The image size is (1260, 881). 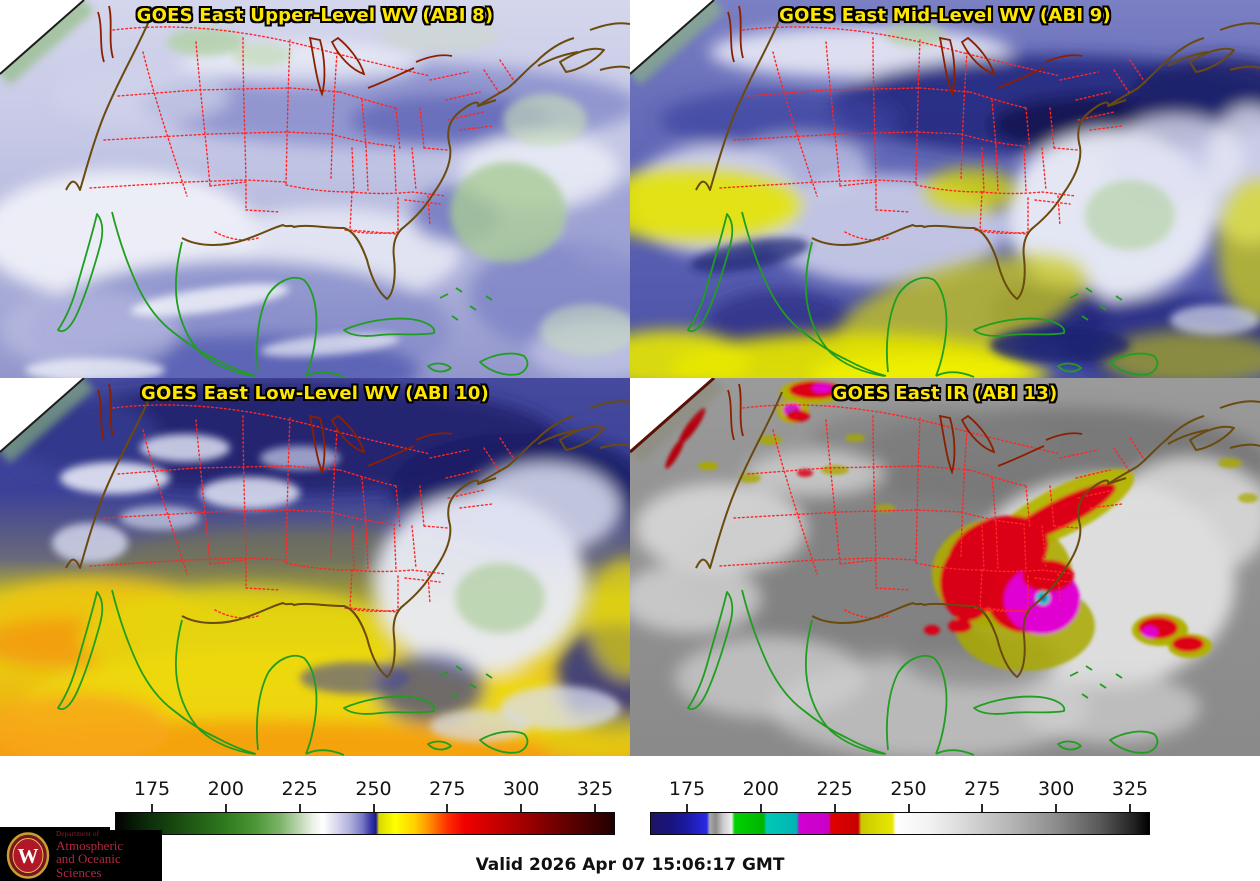 I want to click on logo-dept-line1: Atmospheric, so click(x=90, y=845).